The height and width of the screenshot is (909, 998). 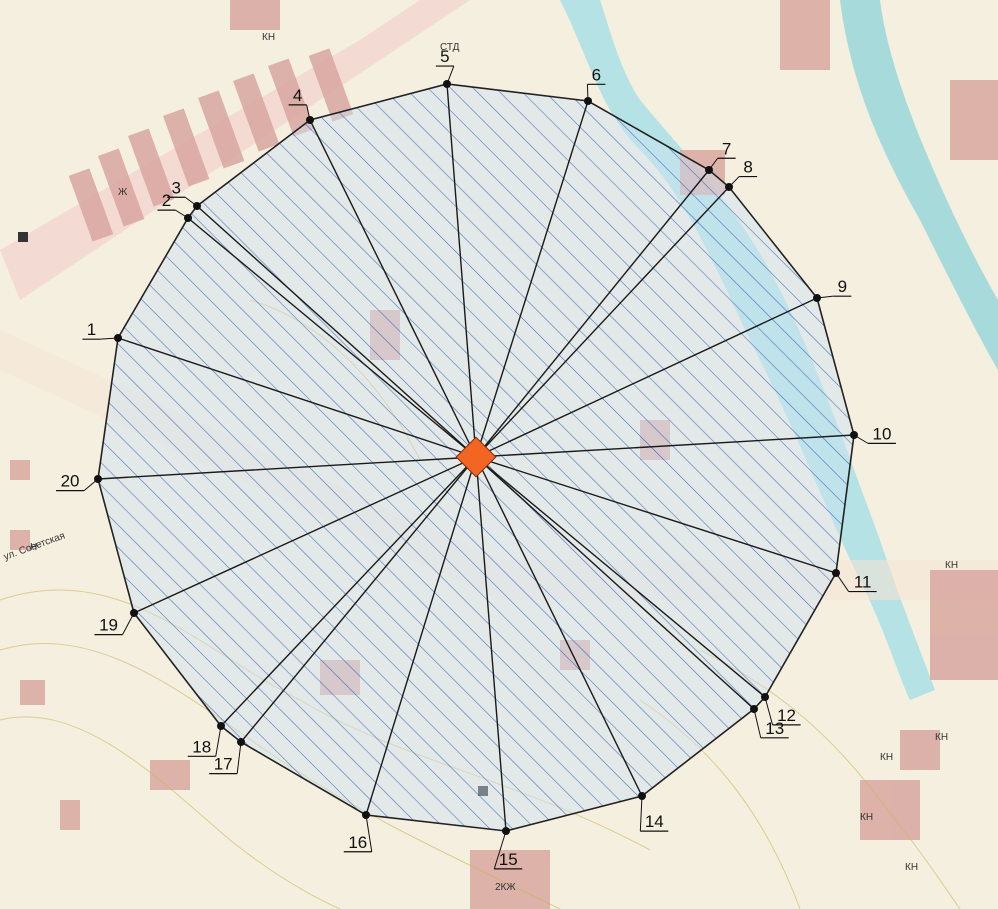 What do you see at coordinates (596, 74) in the screenshot?
I see `point-label-6: 6` at bounding box center [596, 74].